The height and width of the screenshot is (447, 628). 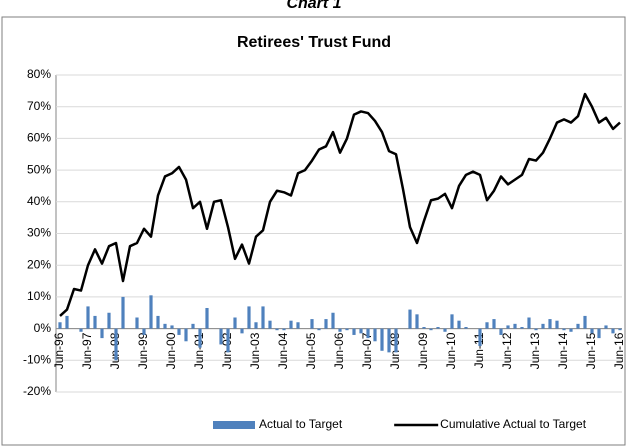 What do you see at coordinates (314, 42) in the screenshot?
I see `chart-title: Retirees' Trust Fund` at bounding box center [314, 42].